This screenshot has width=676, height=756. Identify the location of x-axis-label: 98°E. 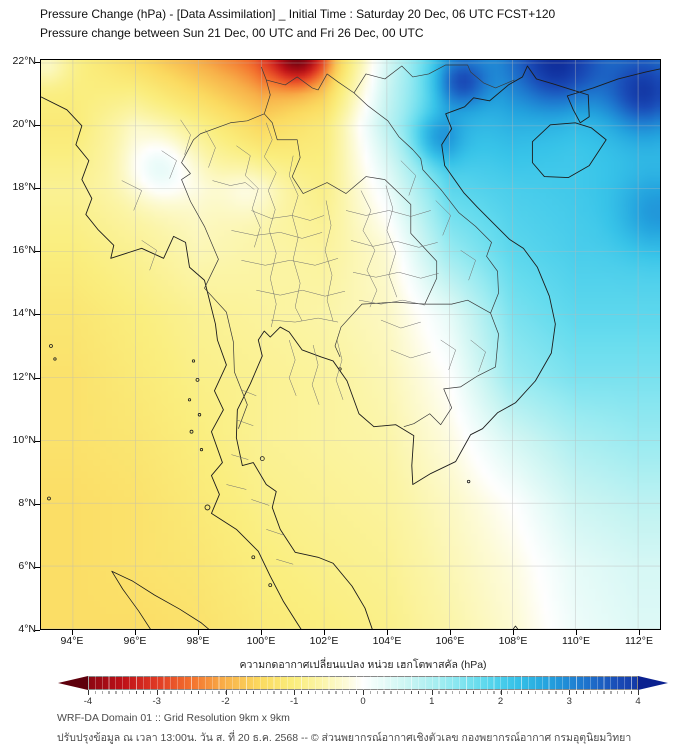
(198, 641).